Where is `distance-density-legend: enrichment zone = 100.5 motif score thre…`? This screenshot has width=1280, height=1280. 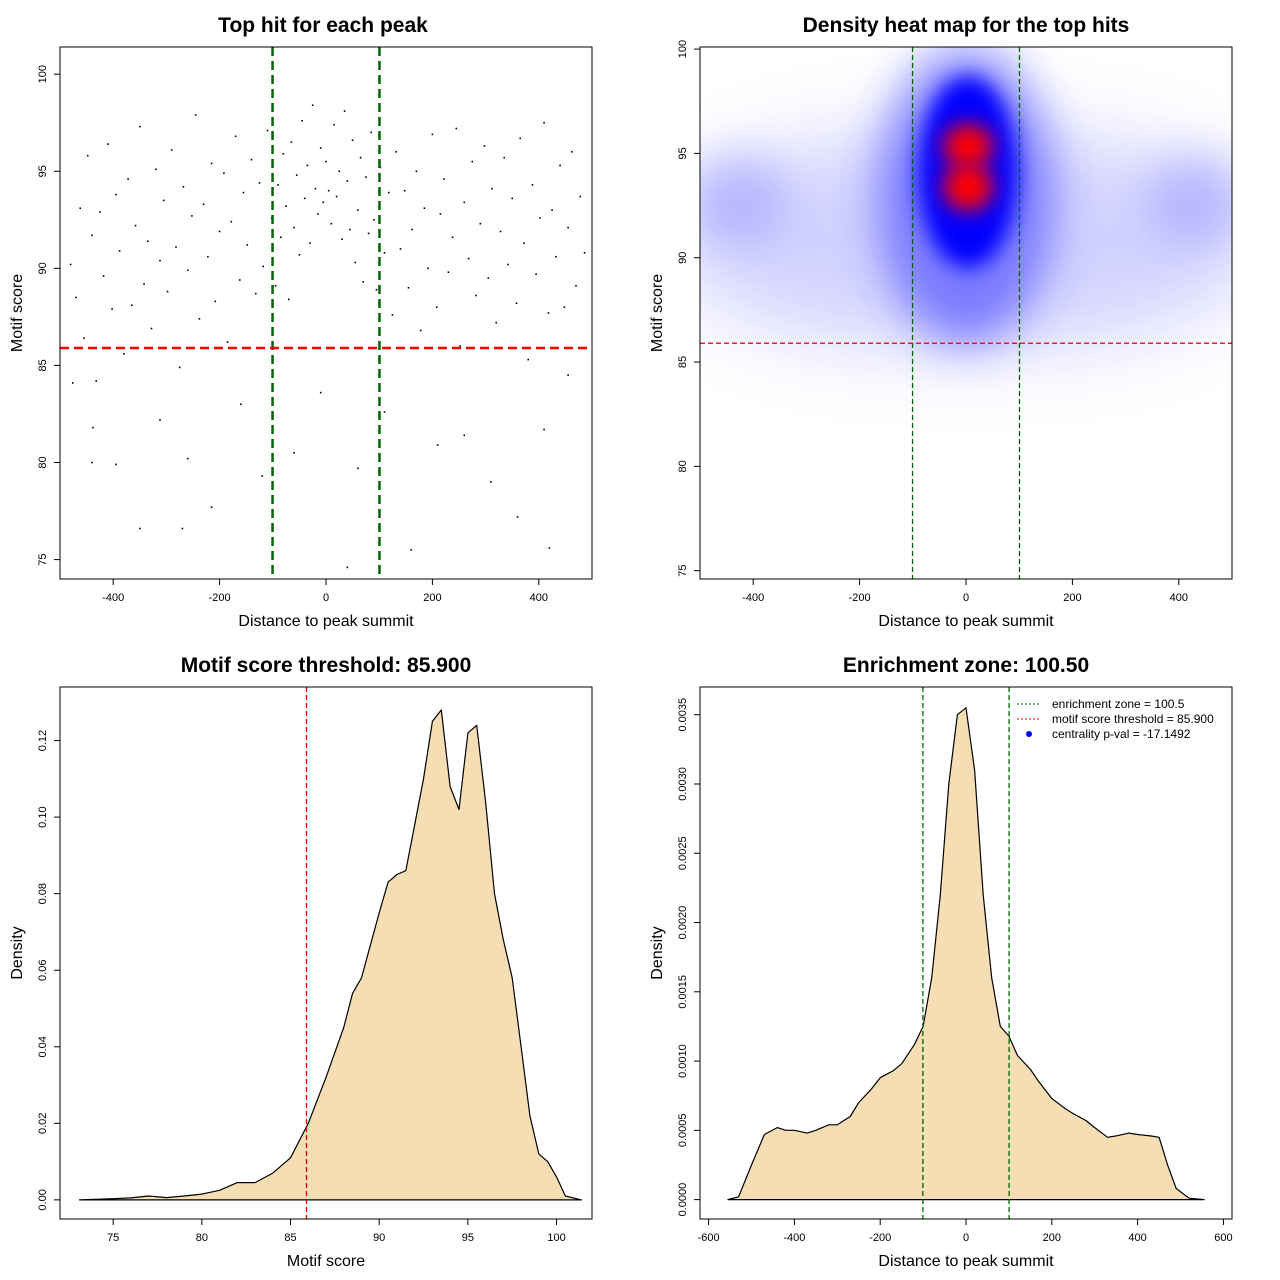 distance-density-legend: enrichment zone = 100.5 motif score thre… is located at coordinates (1115, 719).